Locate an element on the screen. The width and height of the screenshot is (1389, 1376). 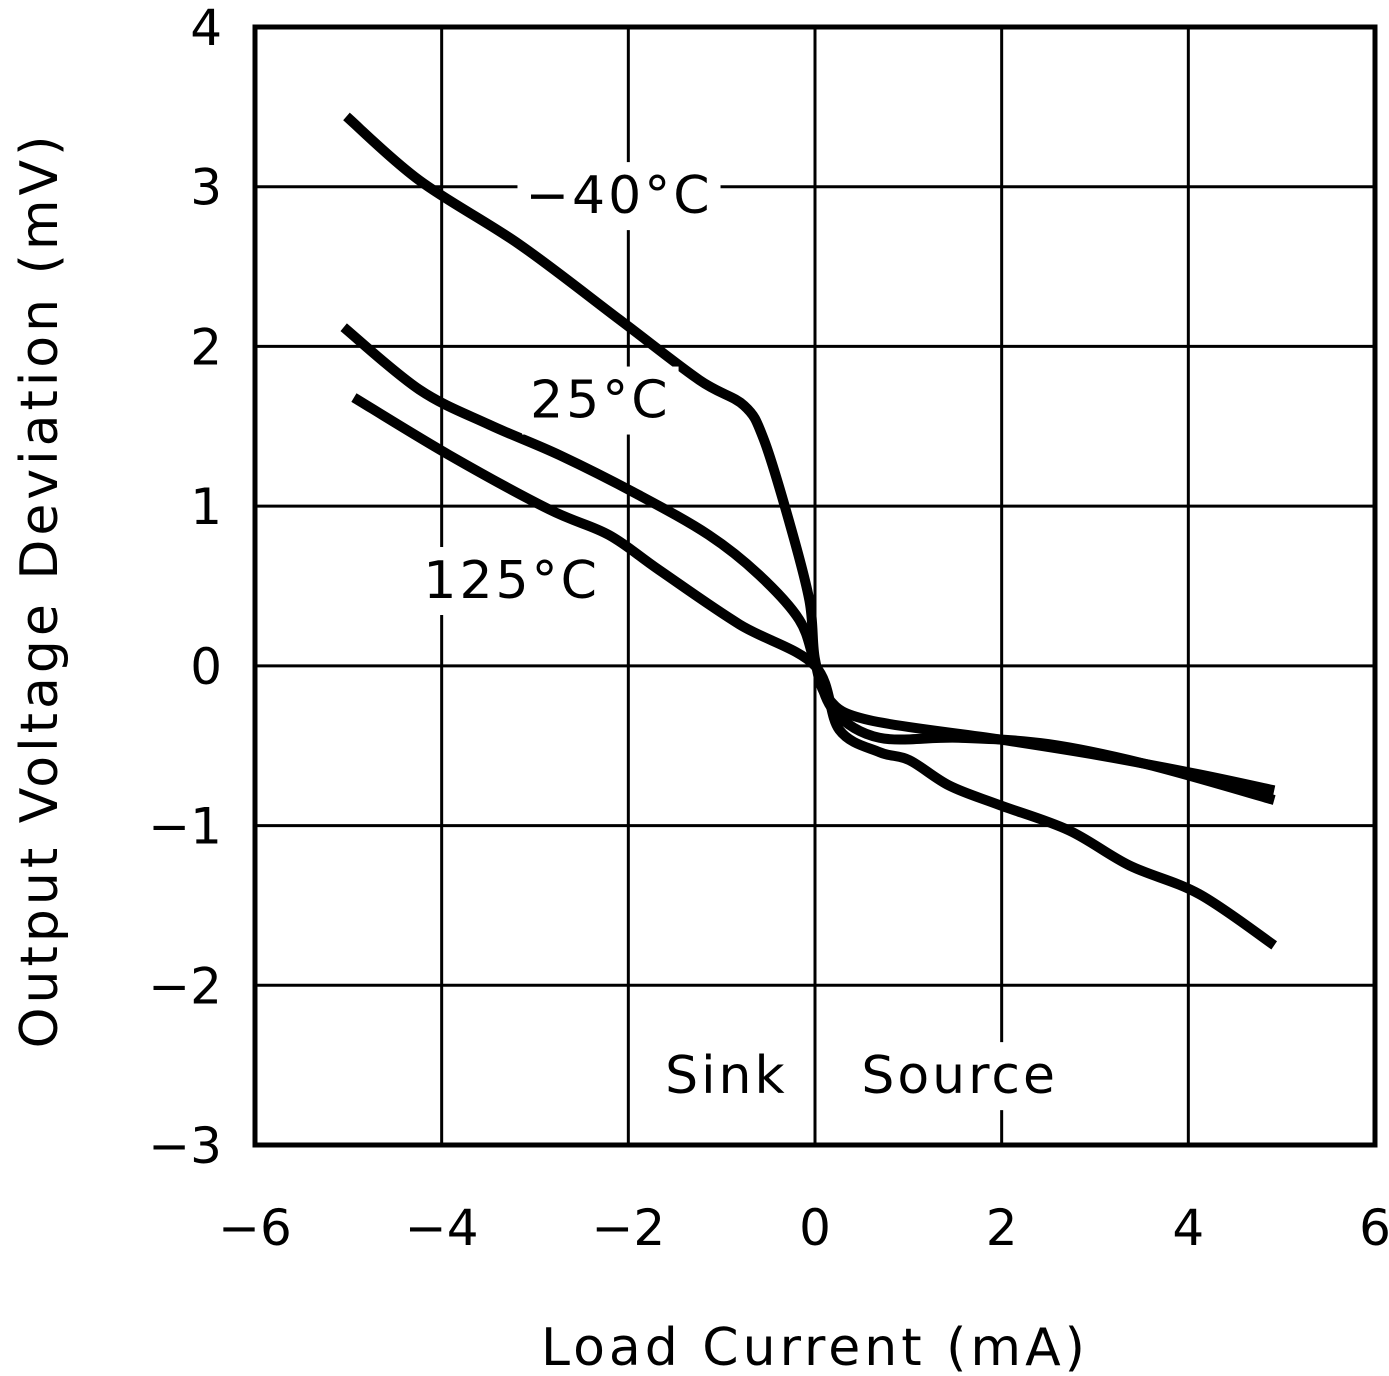
series-label-text: 125°C is located at coordinates (511, 581).